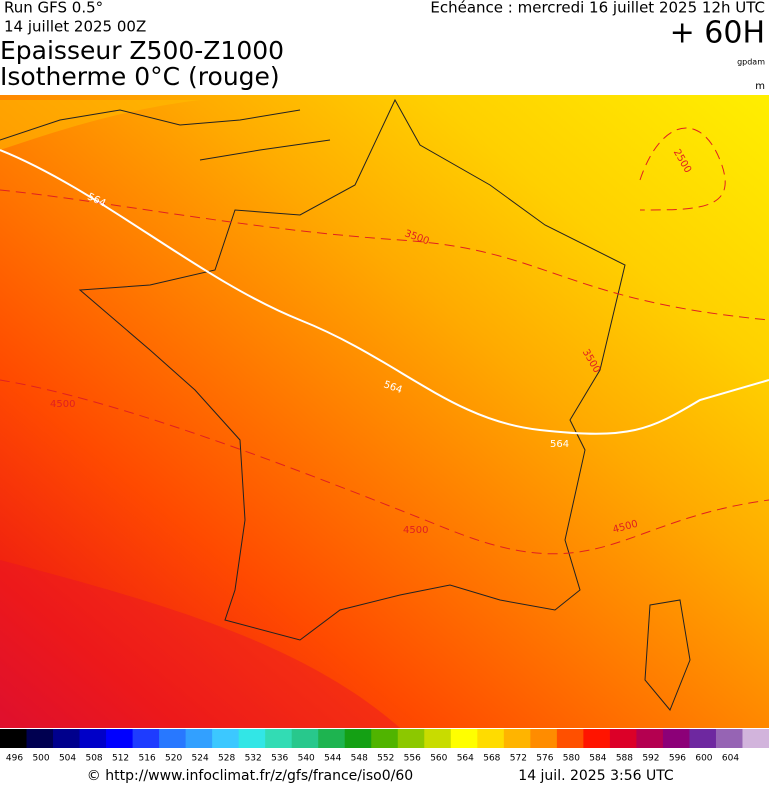 The image size is (769, 786). Describe the element at coordinates (703, 759) in the screenshot. I see `colorbar-label: 600` at that location.